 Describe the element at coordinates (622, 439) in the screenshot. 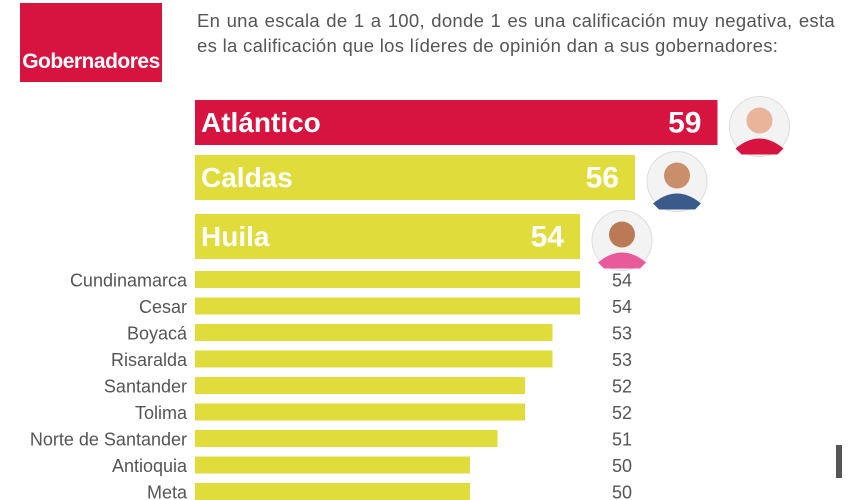

I see `value-label: 51` at that location.